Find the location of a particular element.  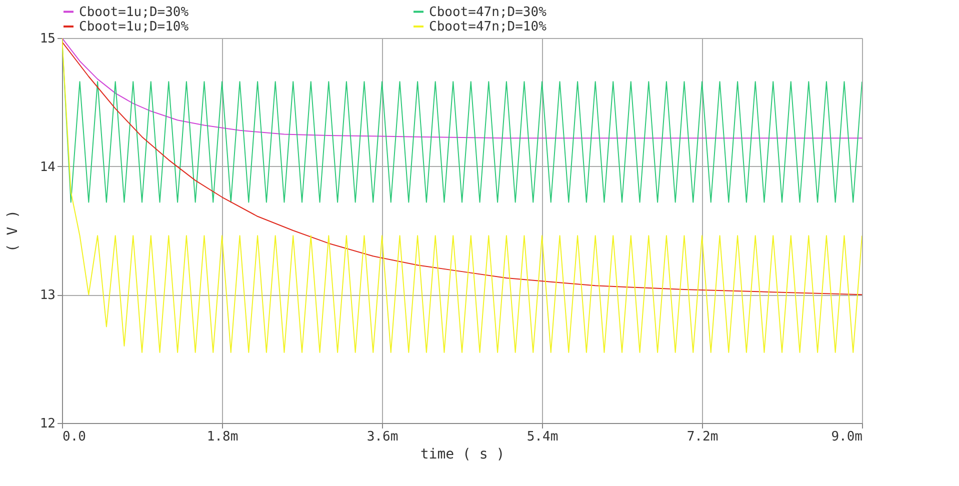

x-tick-label: 3.6m is located at coordinates (382, 437).